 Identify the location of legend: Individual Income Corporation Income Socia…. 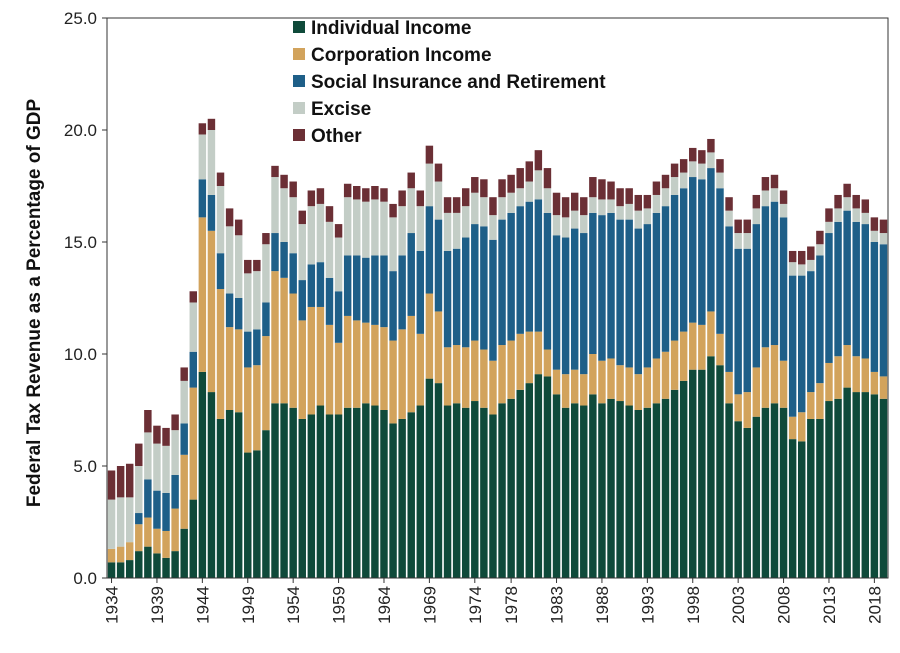
(449, 82).